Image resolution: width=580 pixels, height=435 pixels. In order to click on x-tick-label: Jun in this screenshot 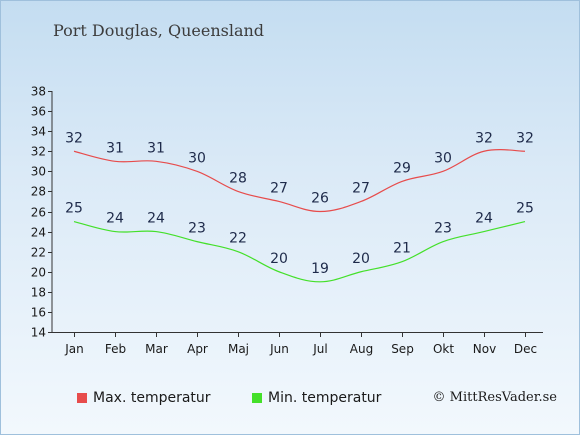, I will do `click(279, 349)`.